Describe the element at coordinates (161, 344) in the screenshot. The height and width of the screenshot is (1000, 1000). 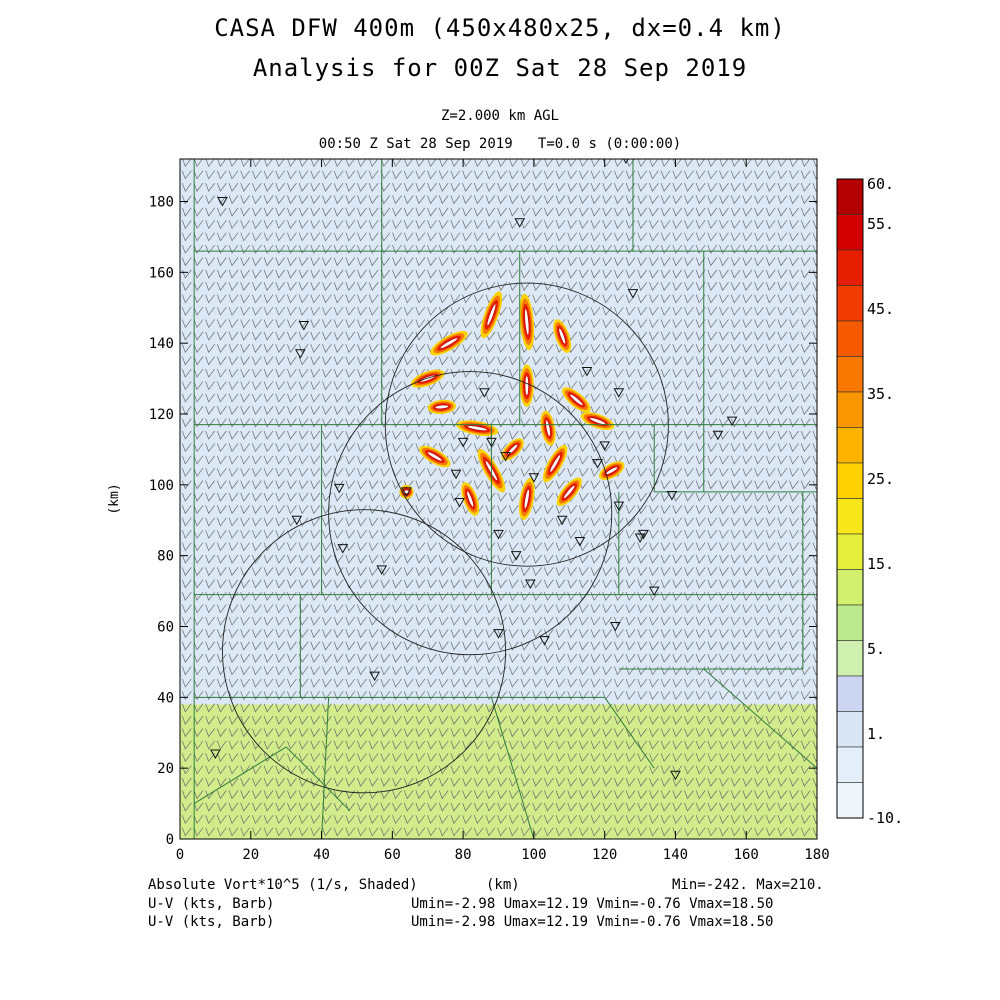
I see `y-tick-label-7: 140` at that location.